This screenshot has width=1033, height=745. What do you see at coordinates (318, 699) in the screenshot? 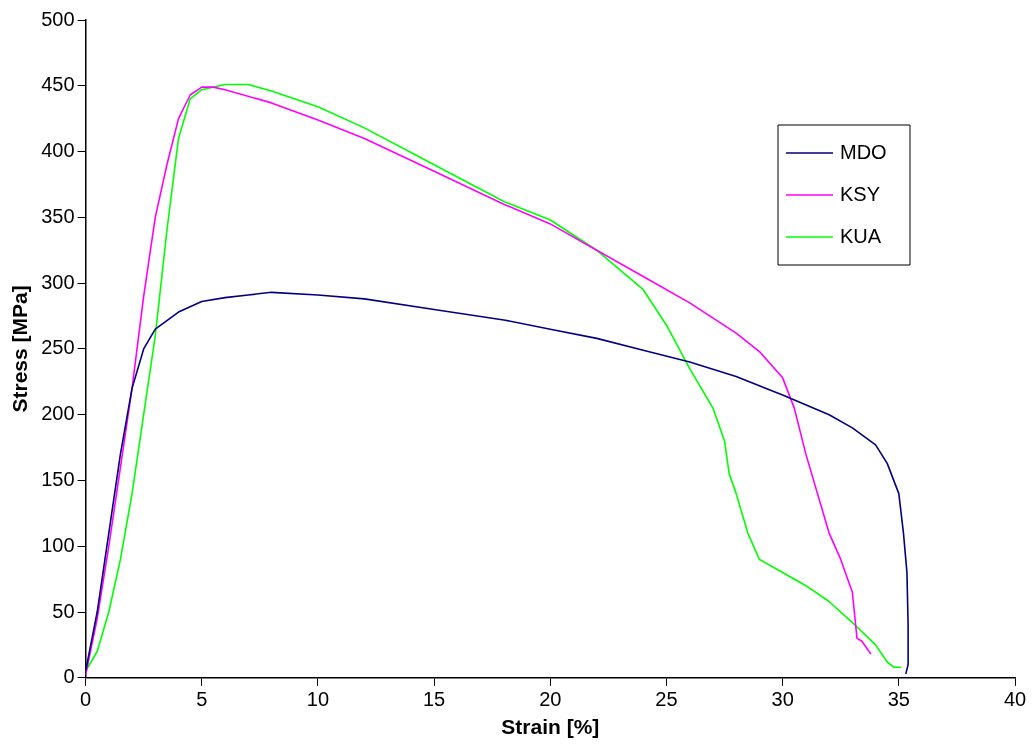
I see `x-tick-label: 10` at bounding box center [318, 699].